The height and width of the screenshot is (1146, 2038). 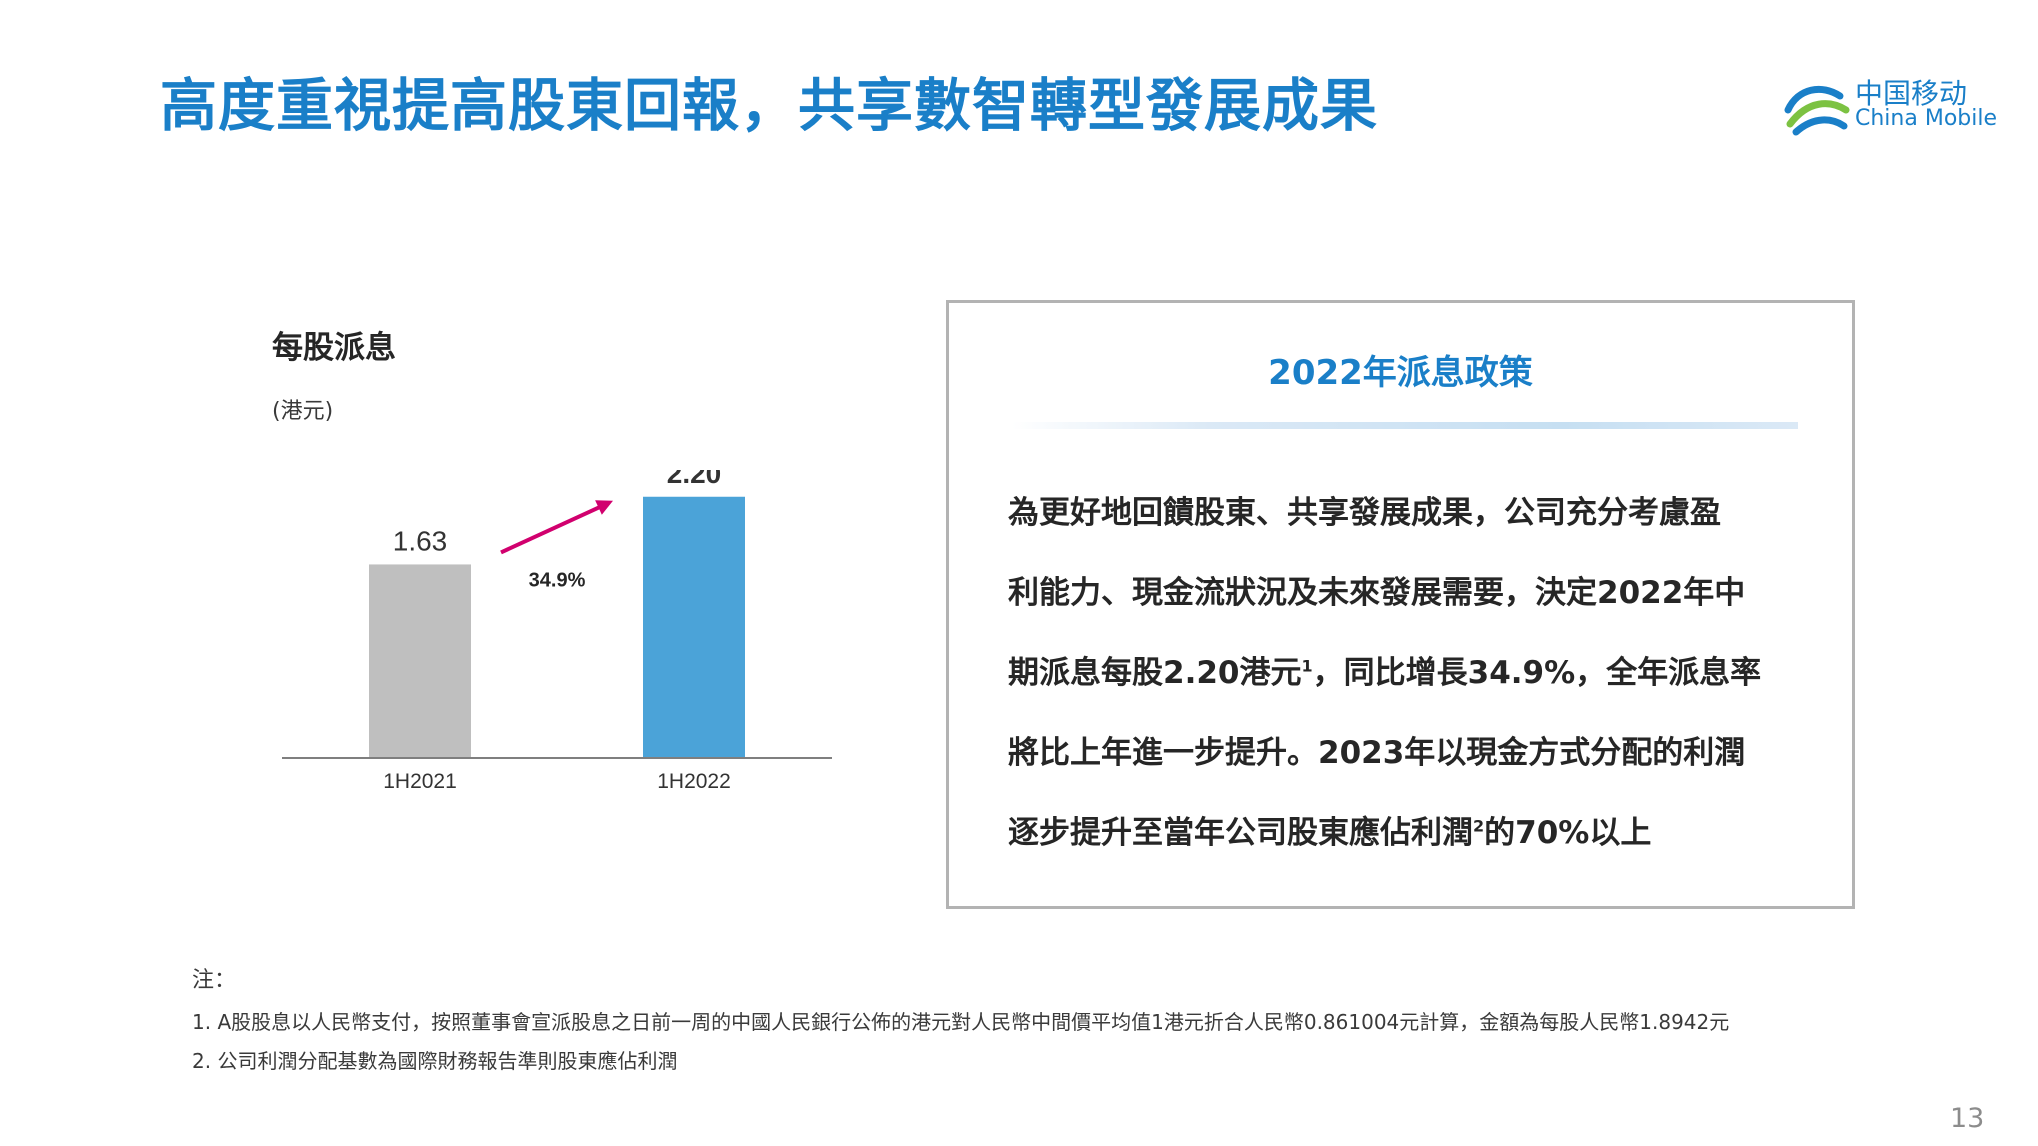 What do you see at coordinates (435, 1061) in the screenshot?
I see `note-2: 2. 公司利潤分配基數為國際財務報告準則股東應佔利潤` at bounding box center [435, 1061].